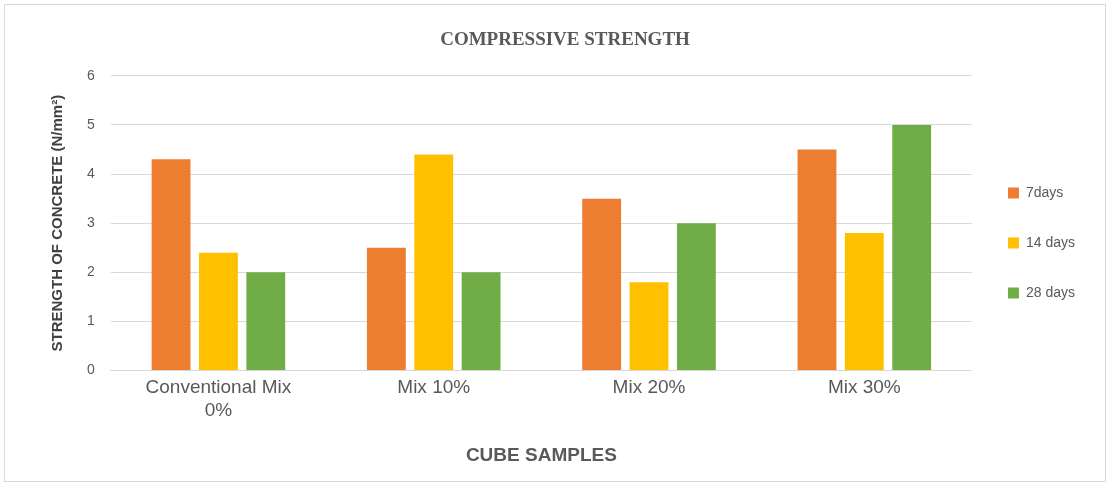  Describe the element at coordinates (1050, 291) in the screenshot. I see `legend-label: 28 days` at that location.